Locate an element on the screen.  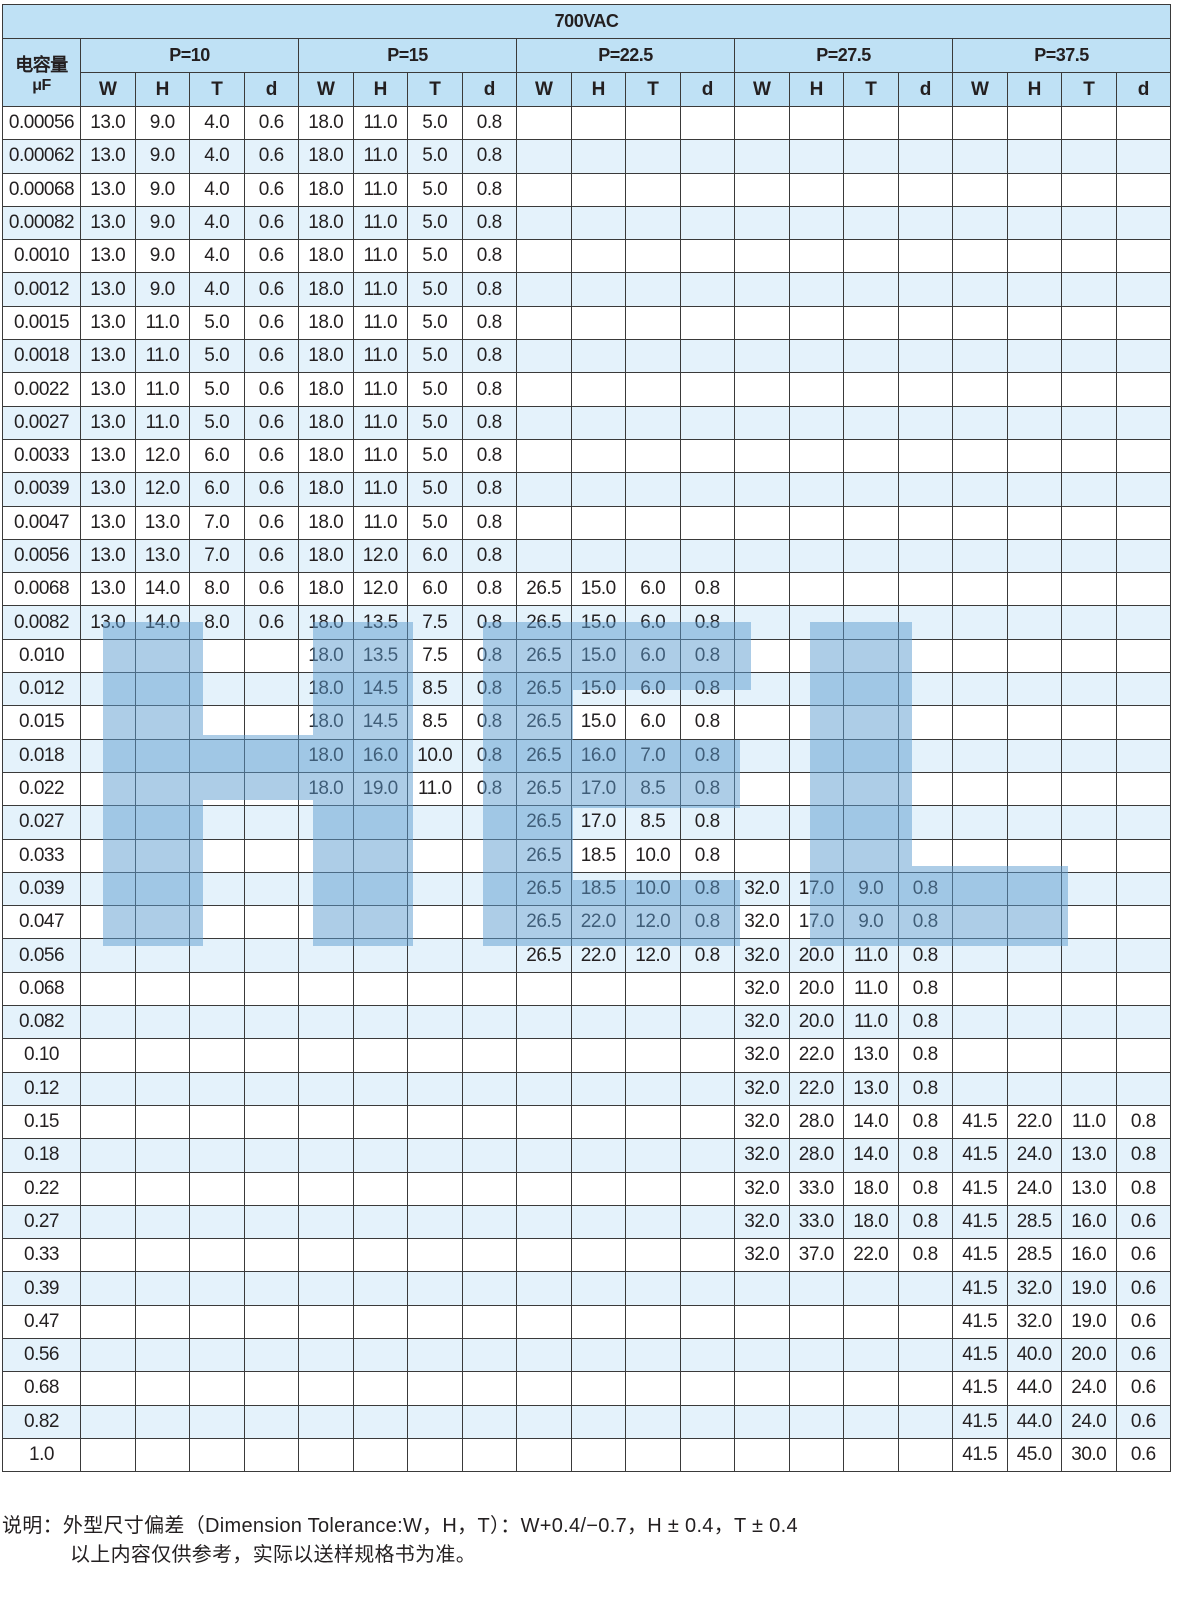
dimension-cell: 12.0 is located at coordinates (162, 489).